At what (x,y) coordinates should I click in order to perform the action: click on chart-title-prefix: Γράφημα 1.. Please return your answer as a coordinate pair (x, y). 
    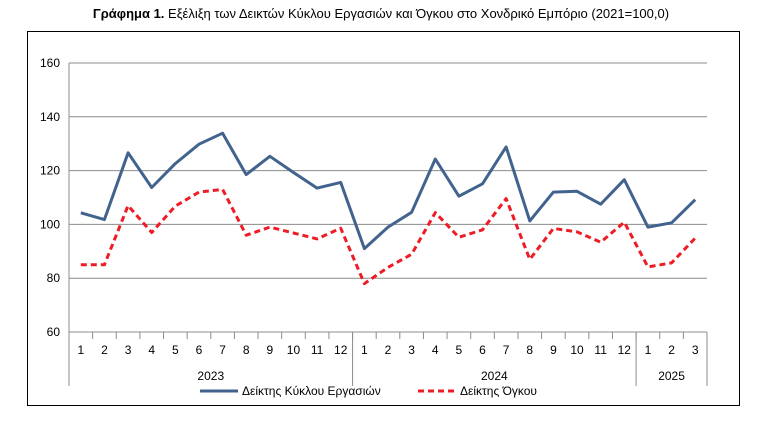
    Looking at the image, I should click on (128, 13).